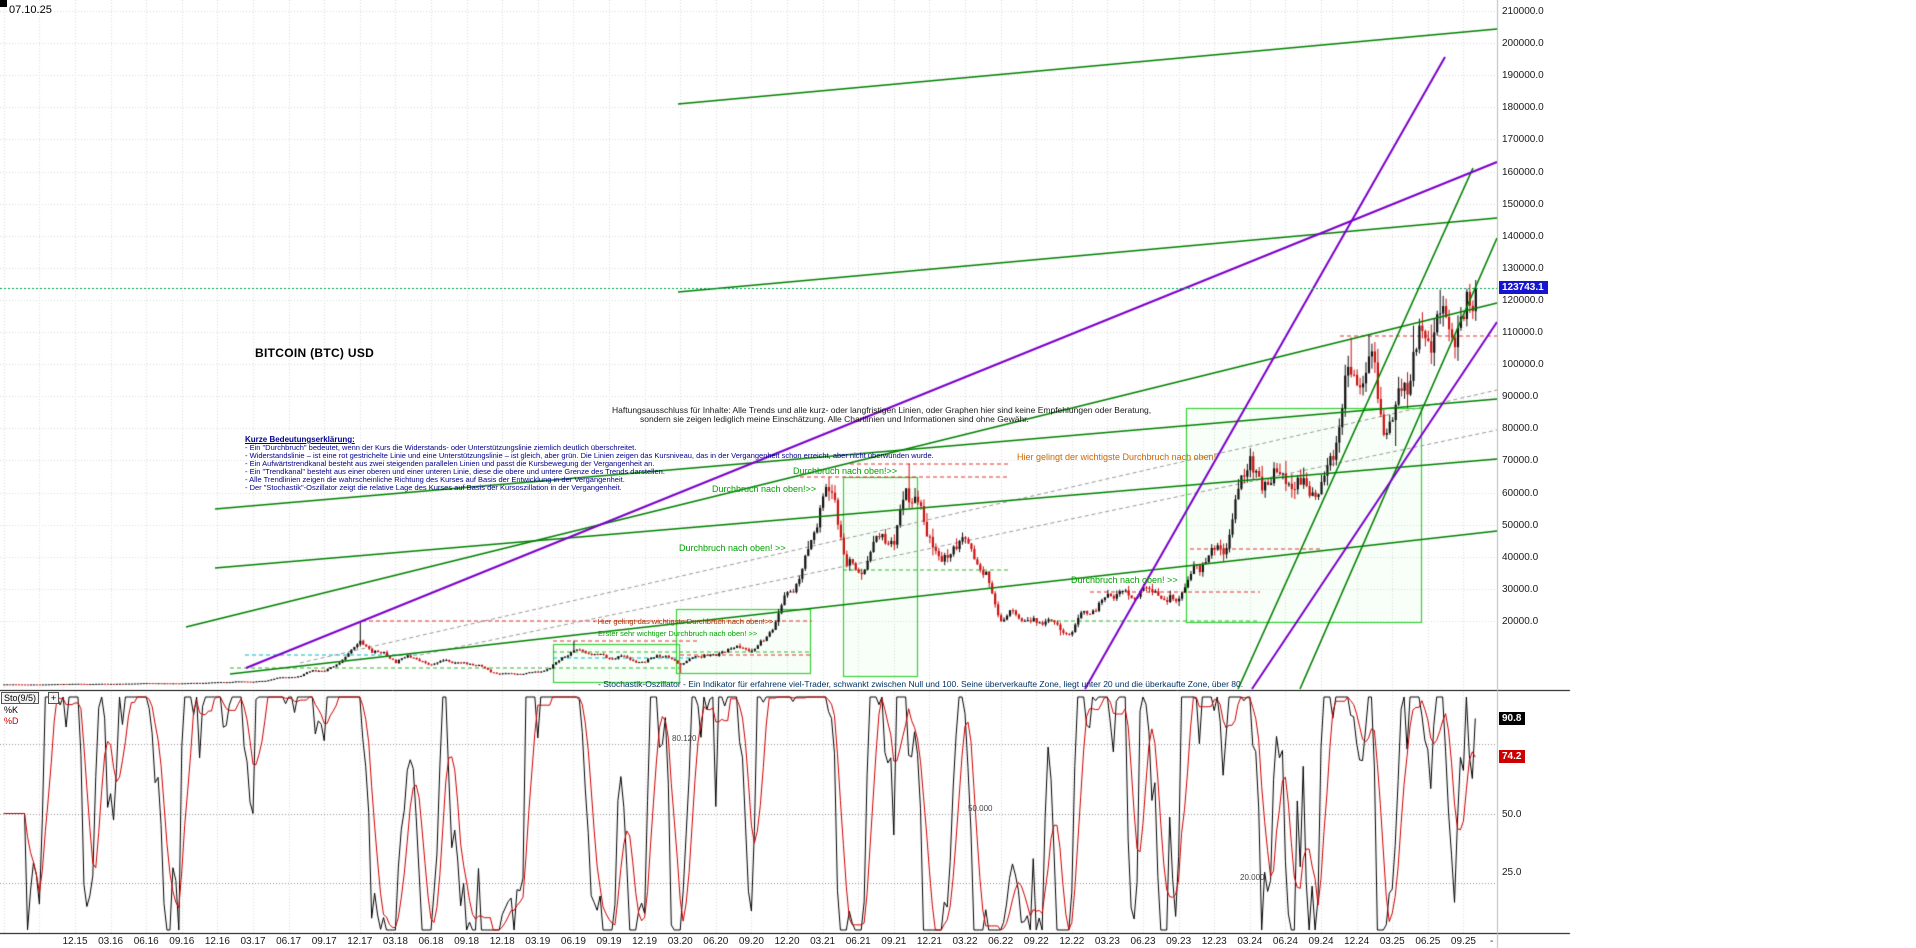 The image size is (1916, 948). What do you see at coordinates (680, 941) in the screenshot?
I see `time-axis-label: 03.20` at bounding box center [680, 941].